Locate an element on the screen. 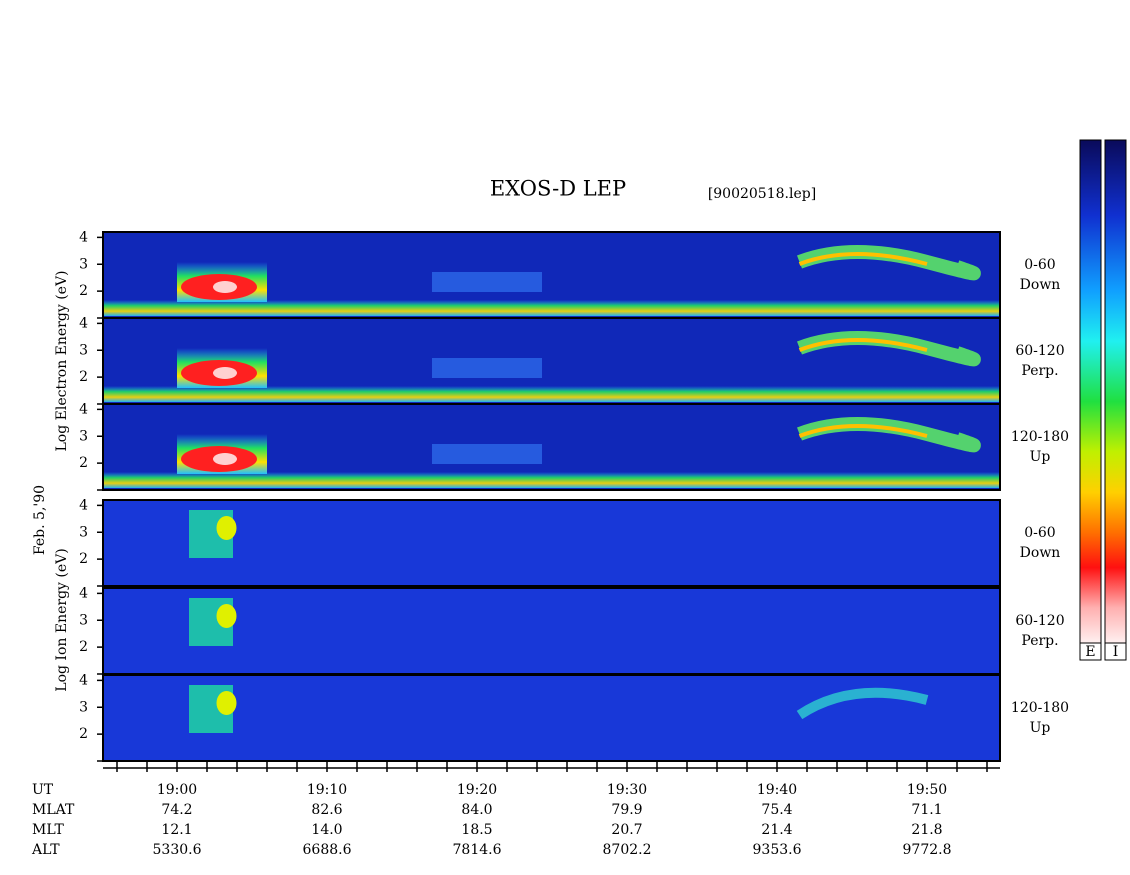 The image size is (1130, 875). ephemeris-value: 8702.2 is located at coordinates (627, 850).